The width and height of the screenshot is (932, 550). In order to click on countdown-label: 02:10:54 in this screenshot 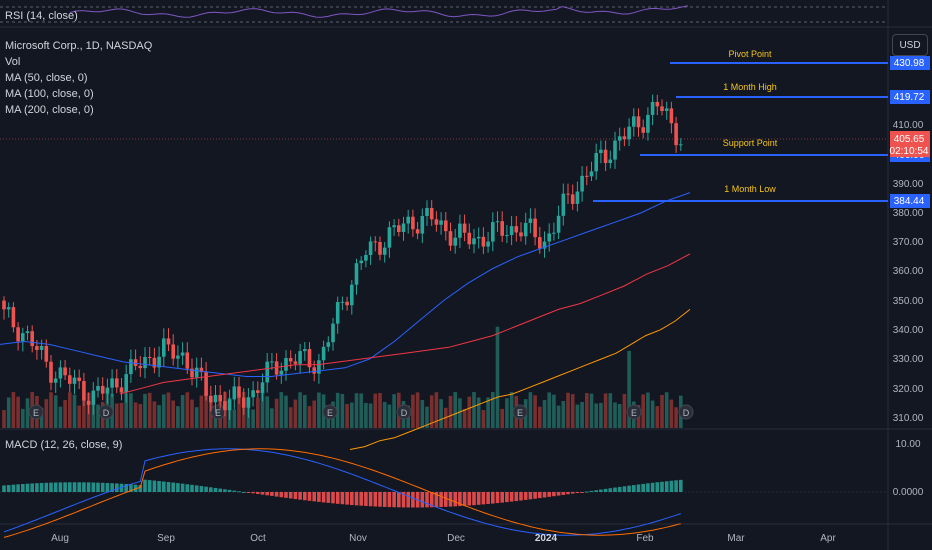, I will do `click(909, 151)`.